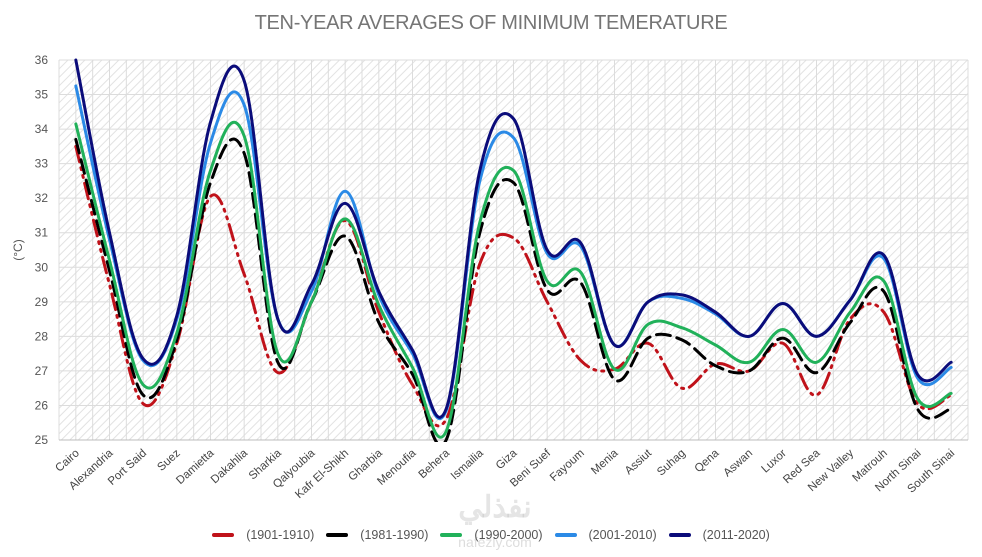 The image size is (982, 557). Describe the element at coordinates (42, 250) in the screenshot. I see `y-axis: 25 26 27 28 29 30 31 32 33 34 35 36` at that location.